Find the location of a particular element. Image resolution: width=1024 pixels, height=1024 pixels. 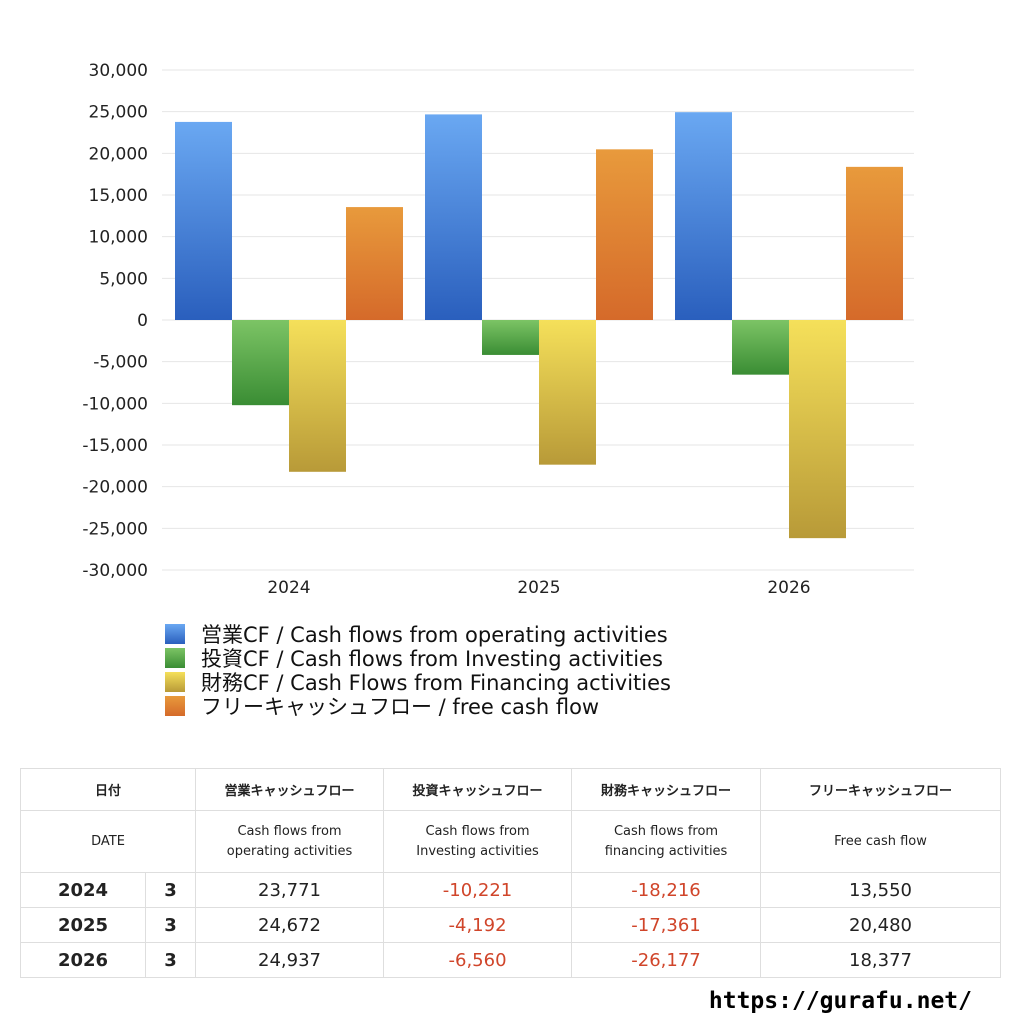

legend-swatch-operating is located at coordinates (175, 634).